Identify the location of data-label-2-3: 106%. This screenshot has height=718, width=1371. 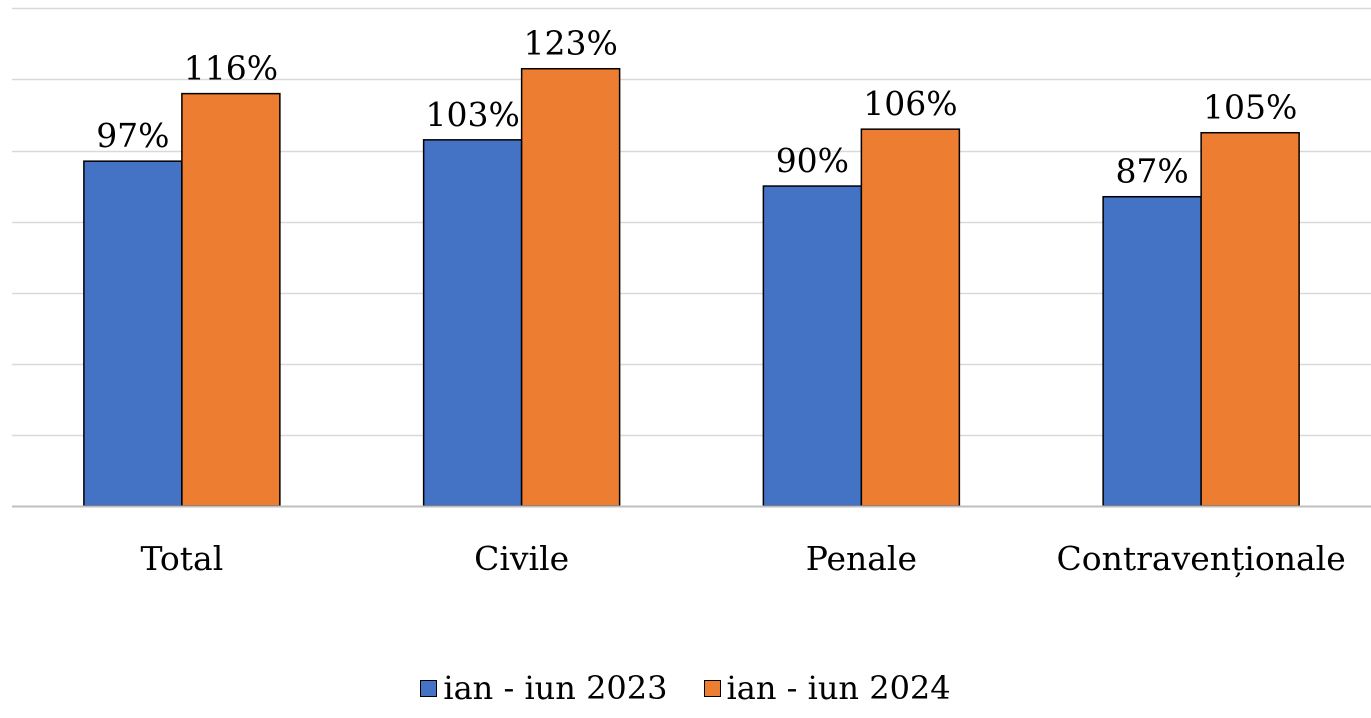
(910, 103).